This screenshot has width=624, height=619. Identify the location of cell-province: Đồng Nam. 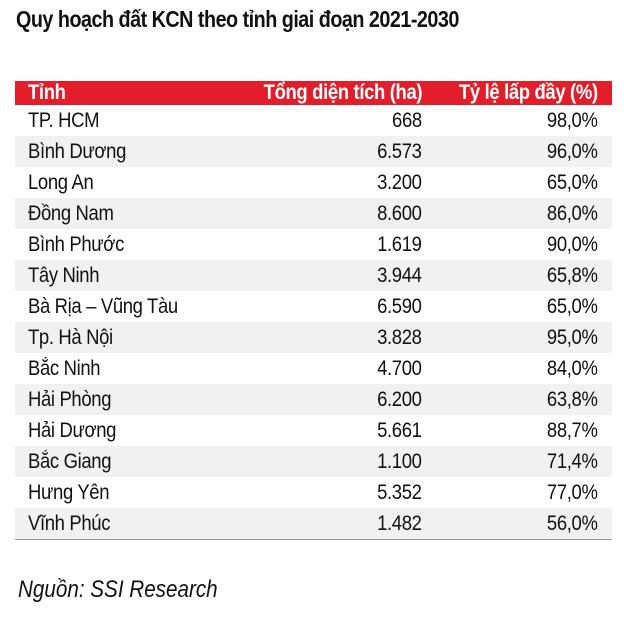
(71, 213).